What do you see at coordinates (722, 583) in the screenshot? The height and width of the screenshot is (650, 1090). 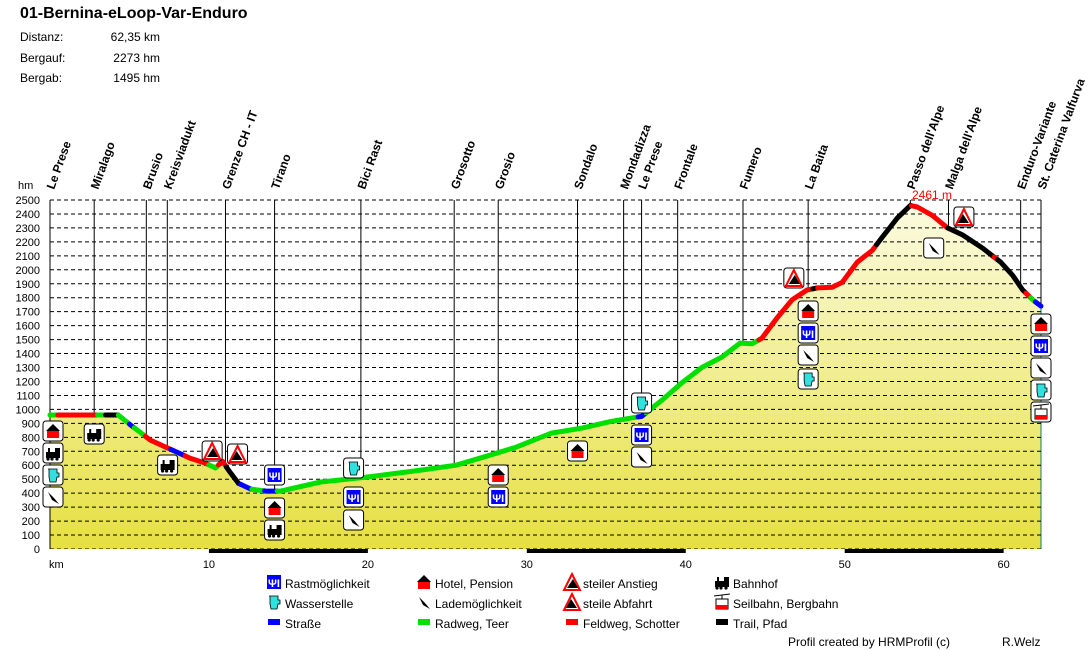 I see `train-station-icon` at bounding box center [722, 583].